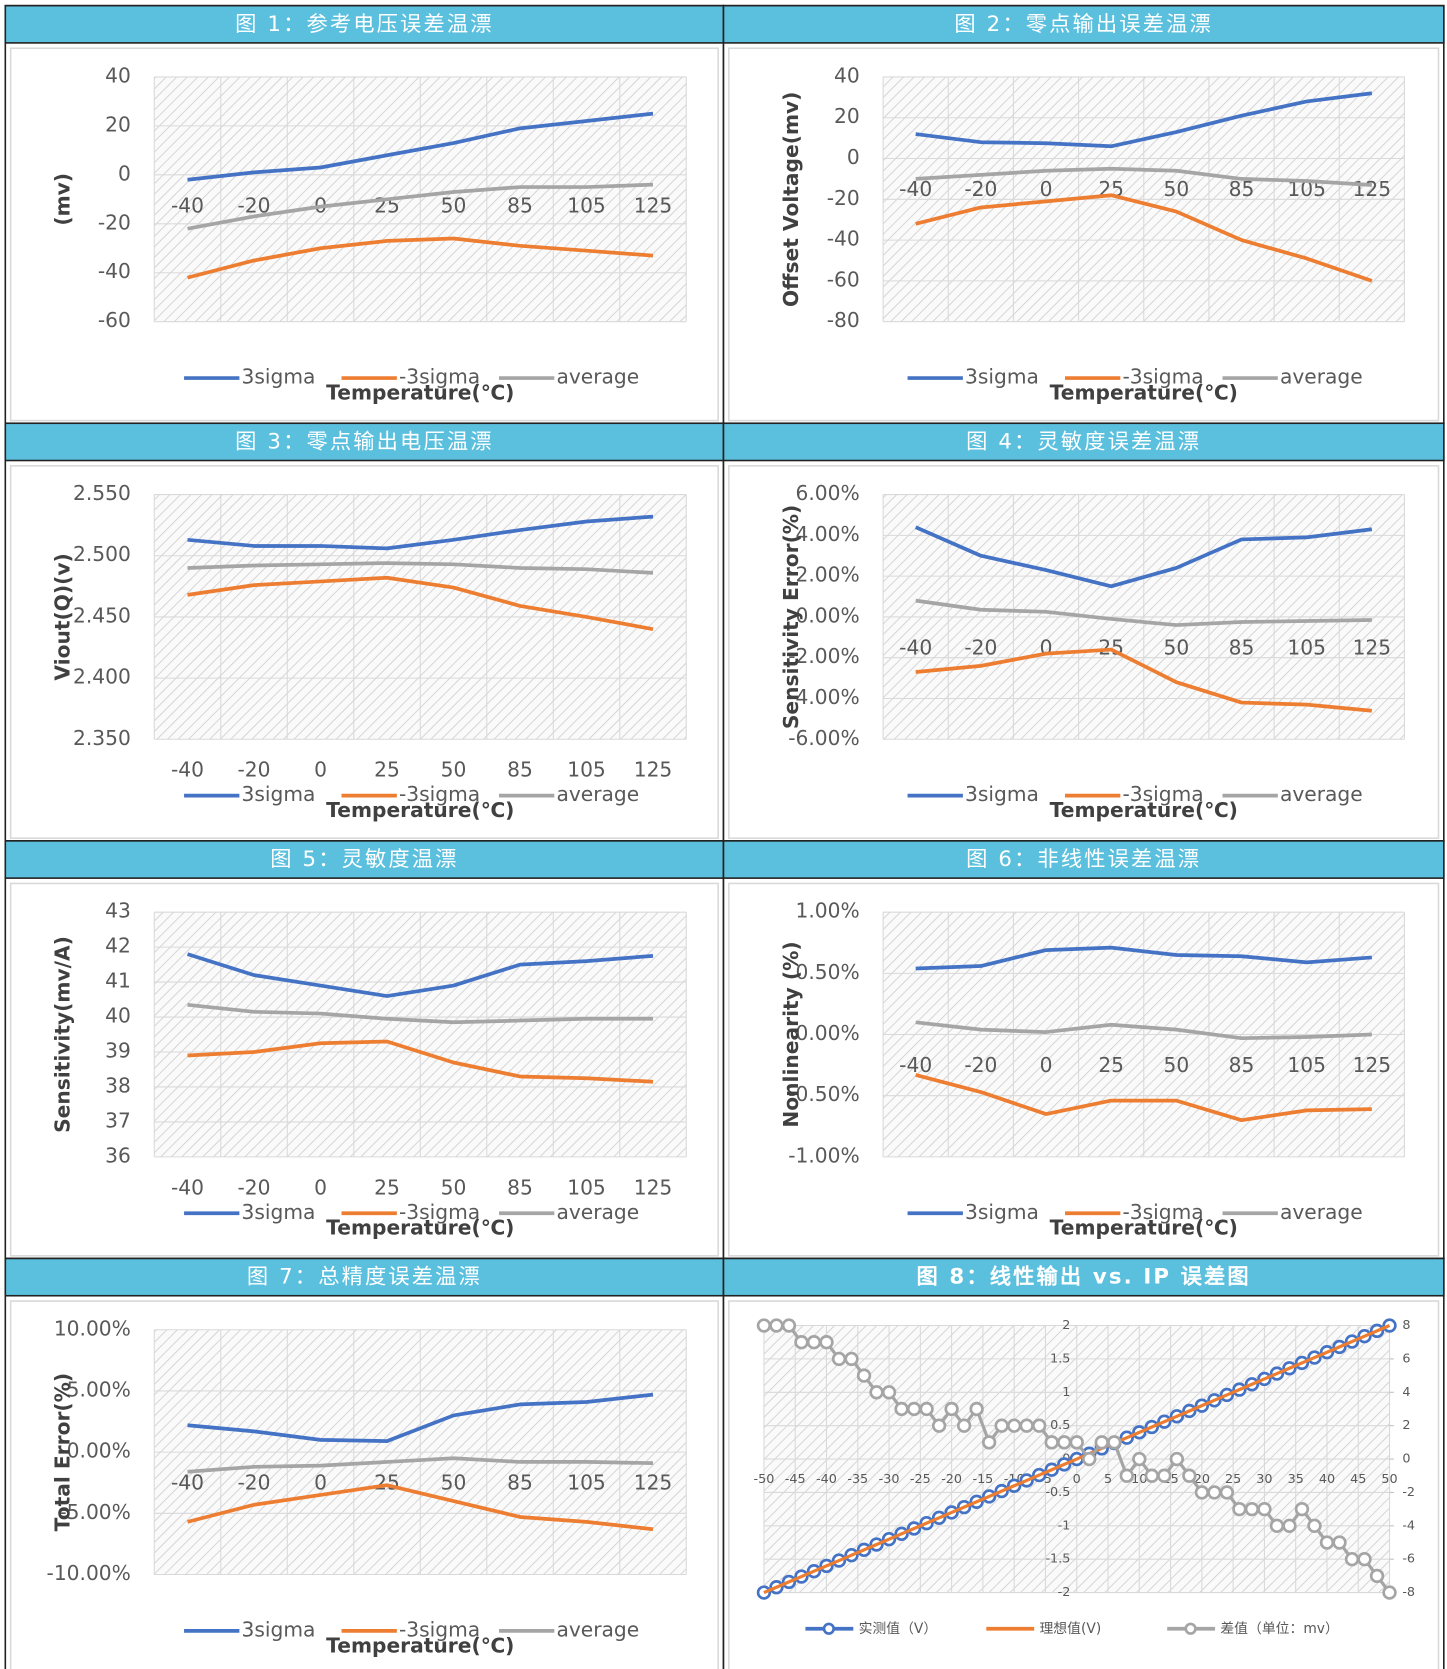 Image resolution: width=1447 pixels, height=1669 pixels. I want to click on chart-title: 图 5：灵敏度温漂, so click(364, 859).